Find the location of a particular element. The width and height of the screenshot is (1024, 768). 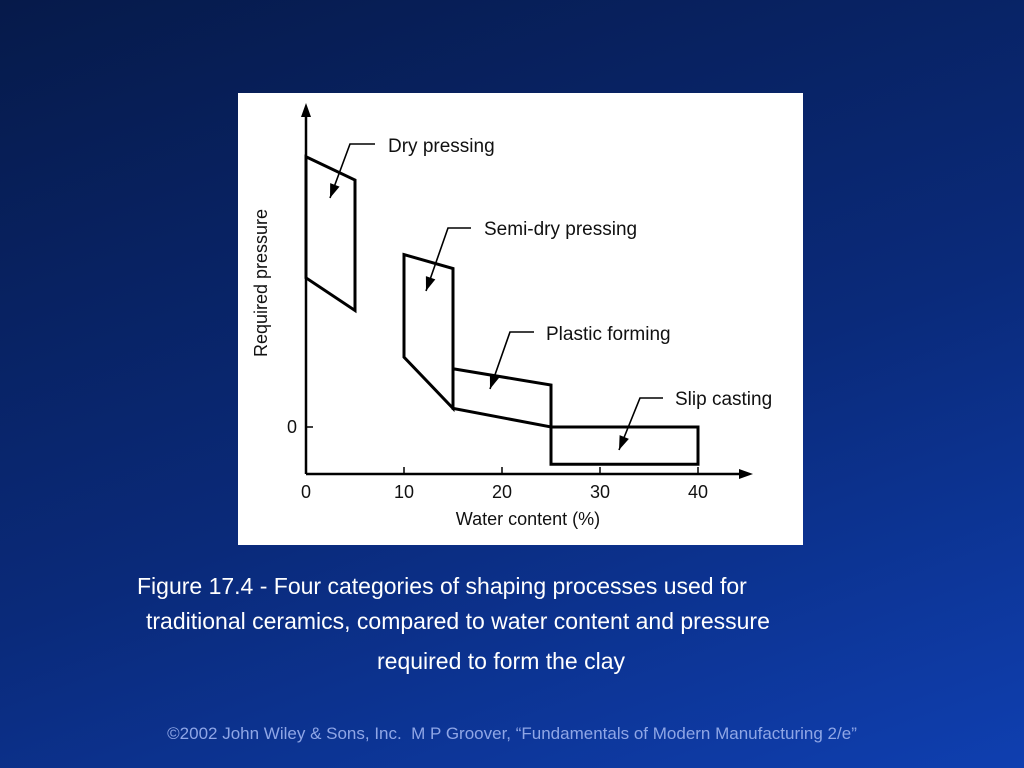

y-axis-title: Required pressure is located at coordinates (261, 283).